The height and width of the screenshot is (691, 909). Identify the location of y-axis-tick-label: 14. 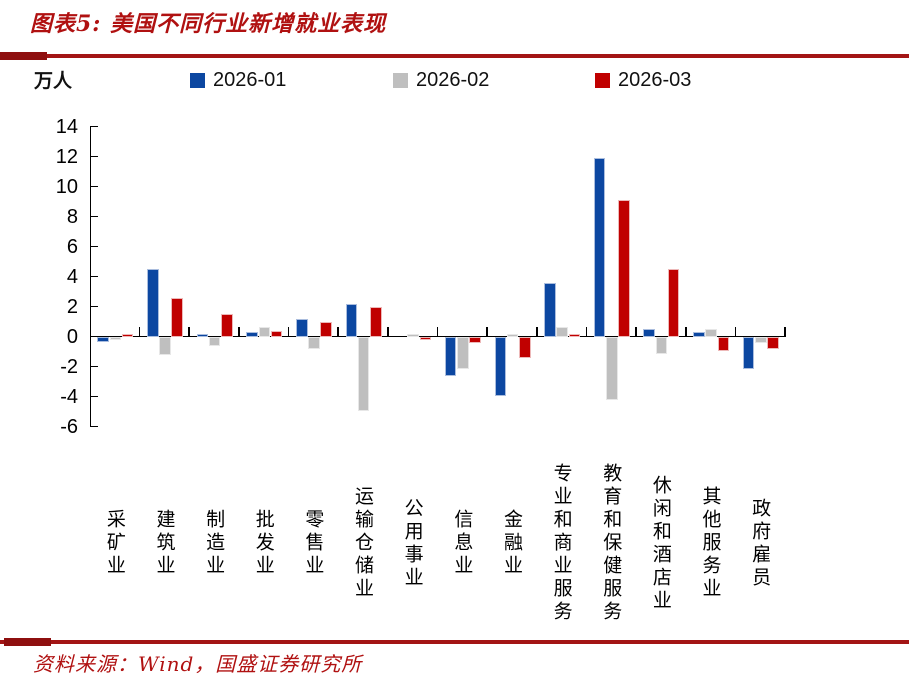
(66, 126).